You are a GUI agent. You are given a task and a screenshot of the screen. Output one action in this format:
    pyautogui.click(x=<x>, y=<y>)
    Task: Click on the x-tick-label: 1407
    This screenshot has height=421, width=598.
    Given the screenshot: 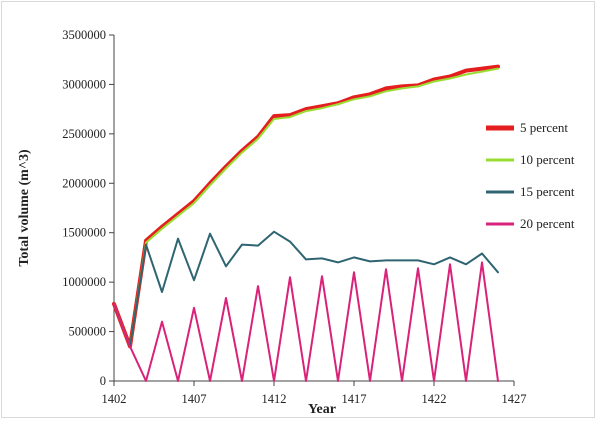 What is the action you would take?
    pyautogui.click(x=194, y=399)
    